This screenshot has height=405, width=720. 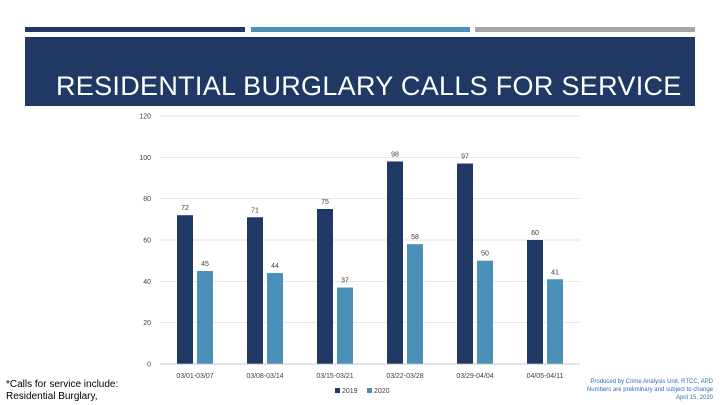 What do you see at coordinates (545, 376) in the screenshot?
I see `x-tick-label: 04/05-04/11` at bounding box center [545, 376].